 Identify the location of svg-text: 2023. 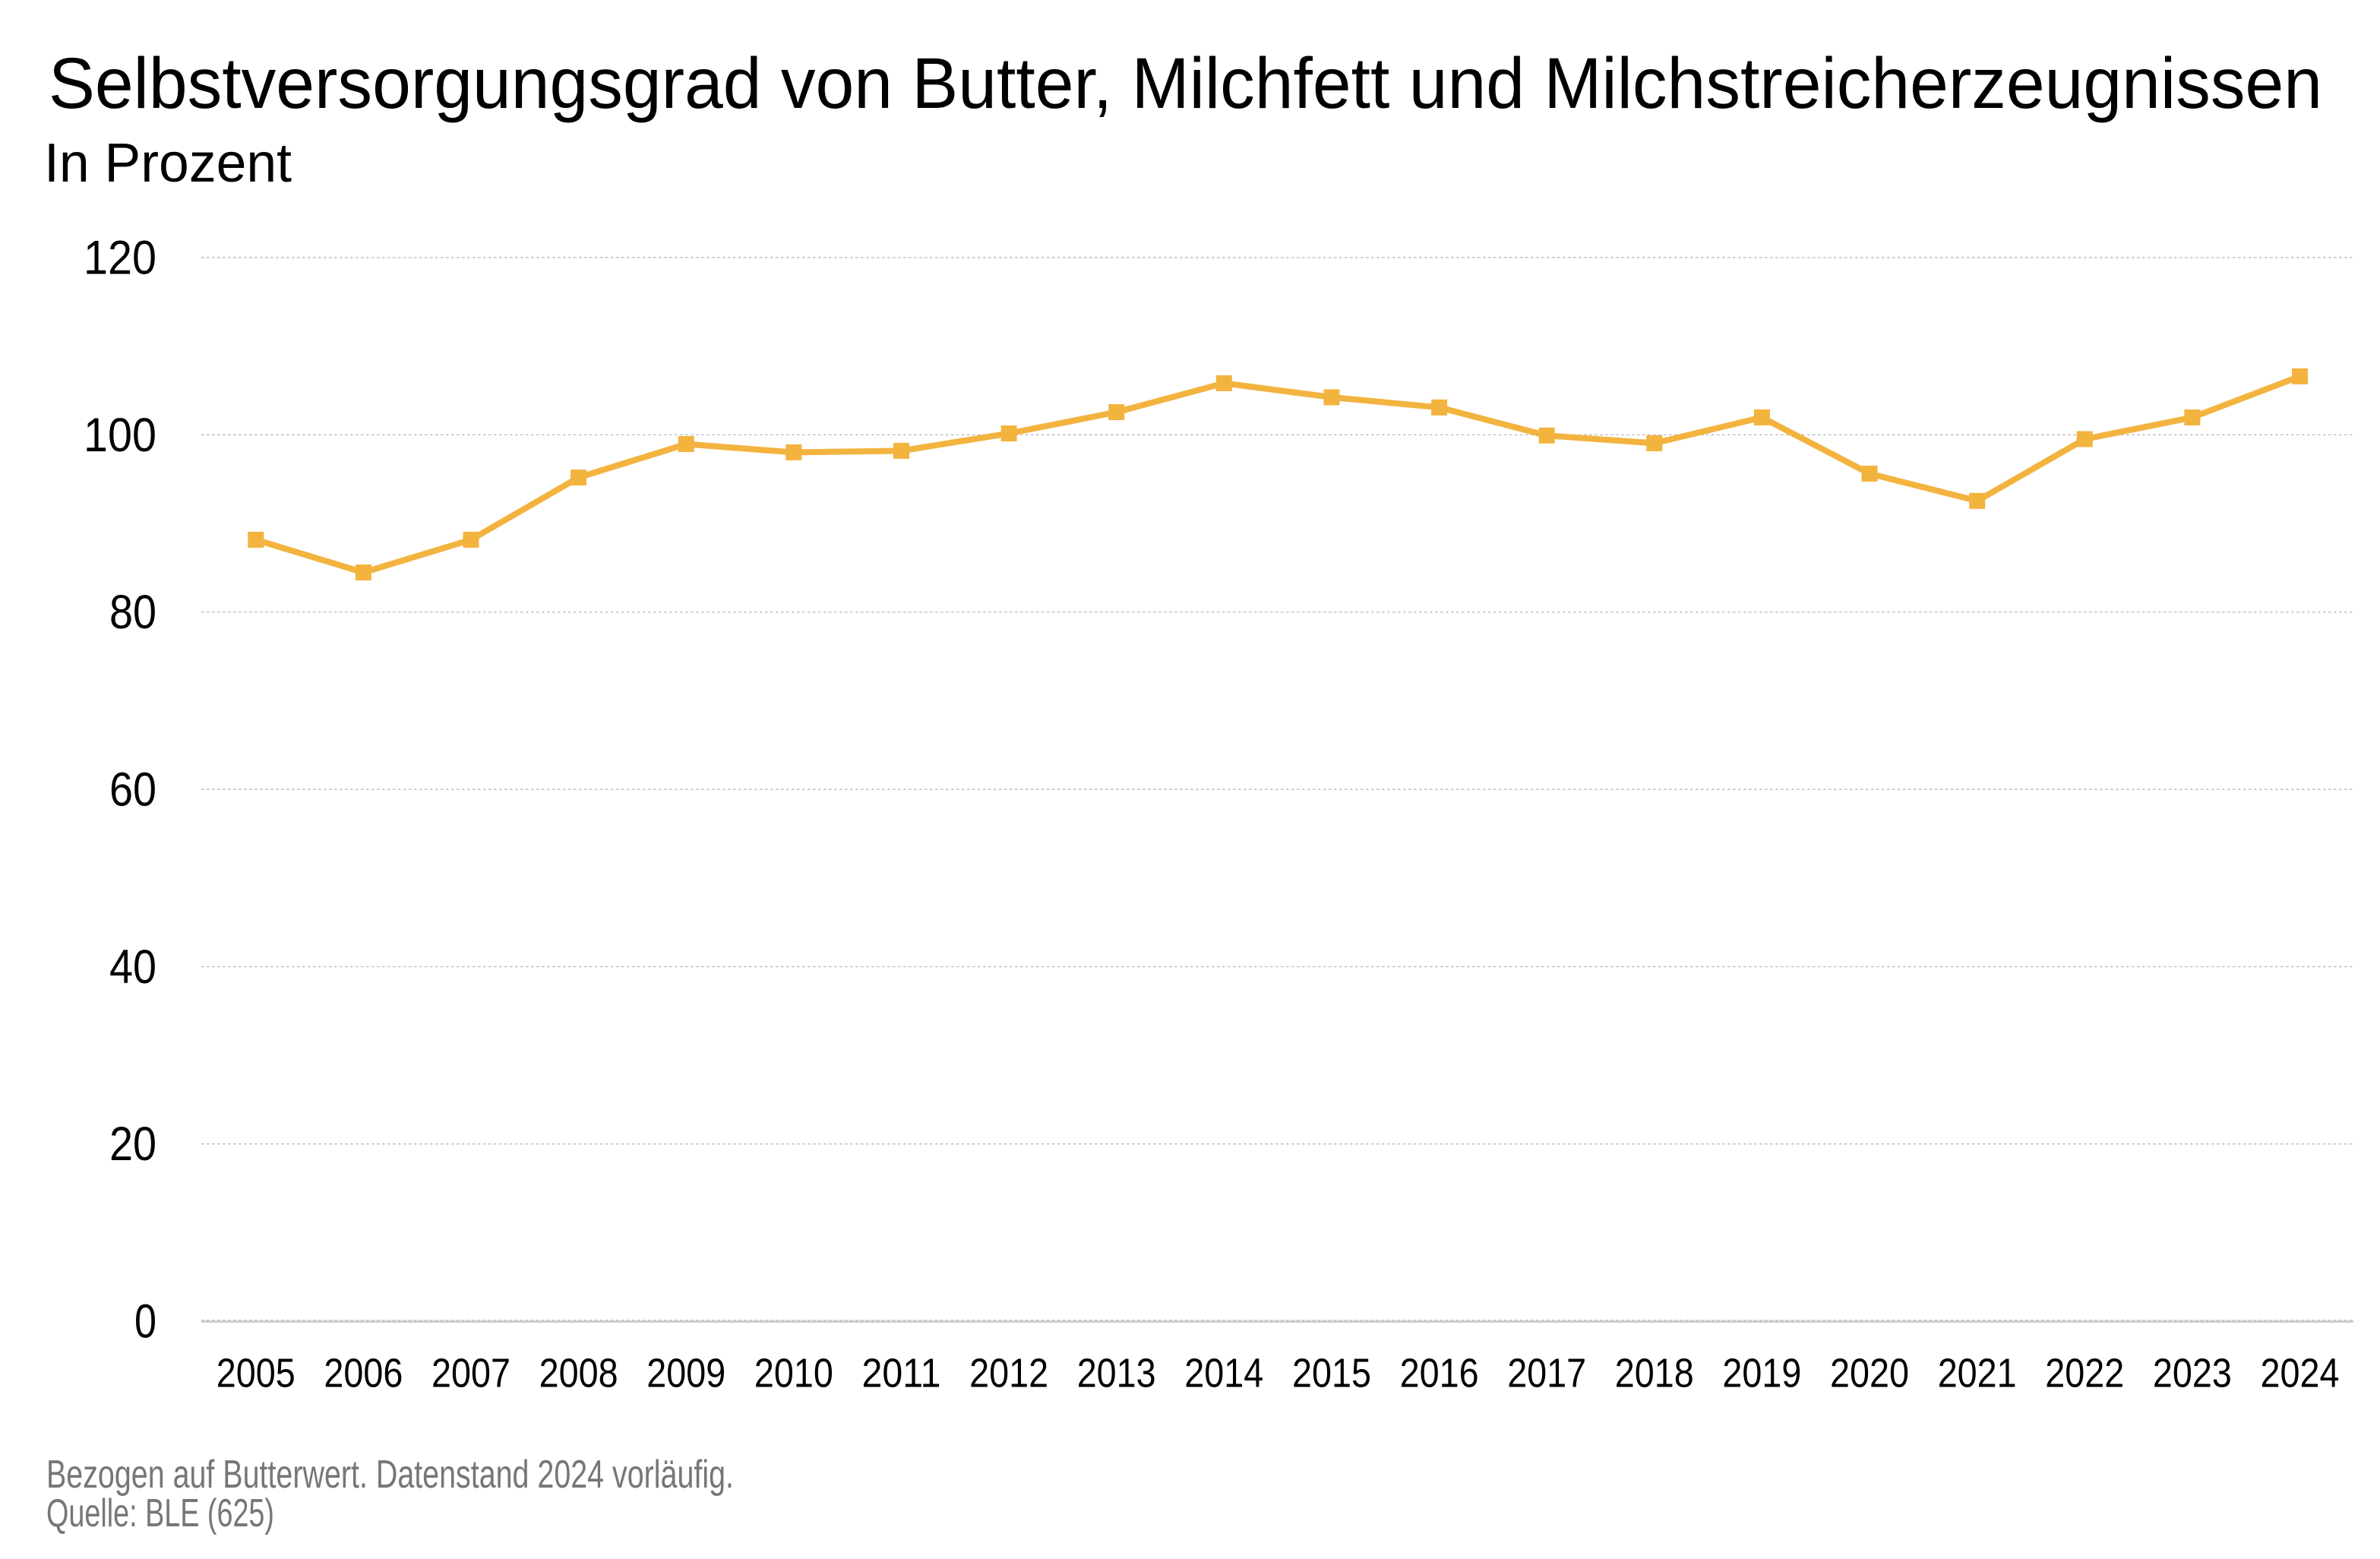
(2192, 1374).